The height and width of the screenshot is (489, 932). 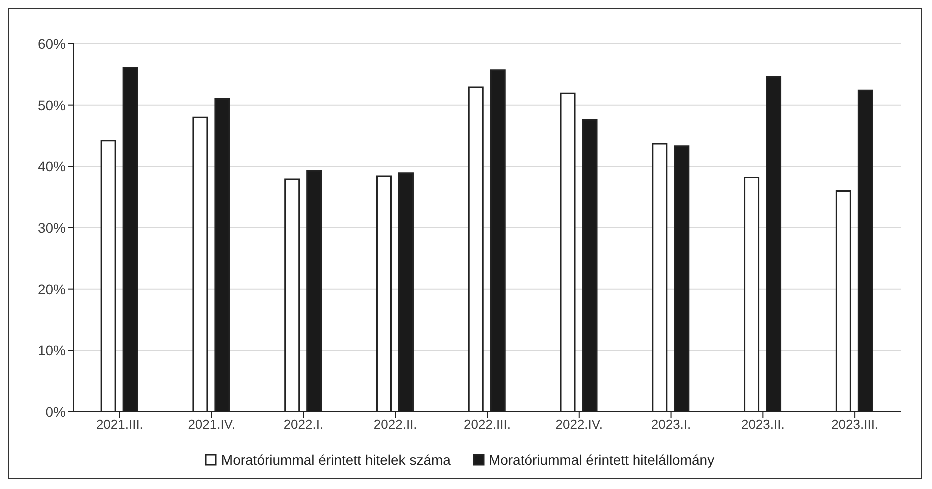 What do you see at coordinates (52, 228) in the screenshot?
I see `y-tick-label: 30%` at bounding box center [52, 228].